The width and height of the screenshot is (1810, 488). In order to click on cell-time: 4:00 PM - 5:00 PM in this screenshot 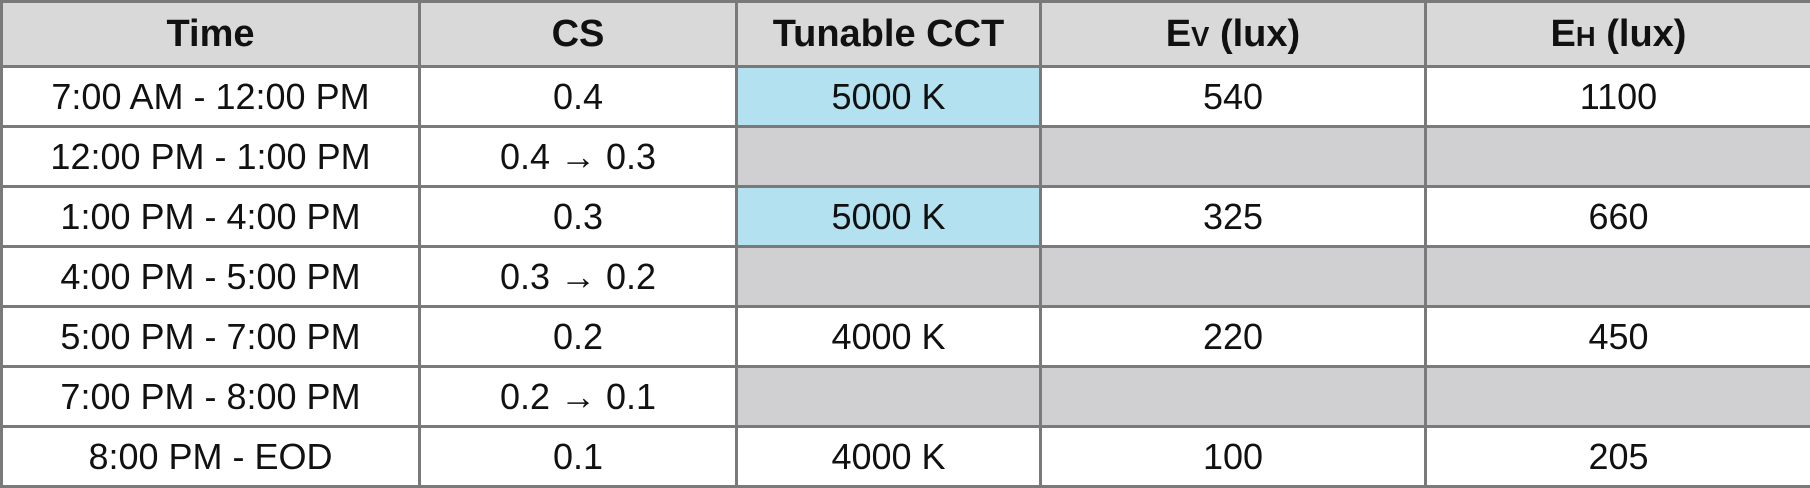, I will do `click(210, 276)`.